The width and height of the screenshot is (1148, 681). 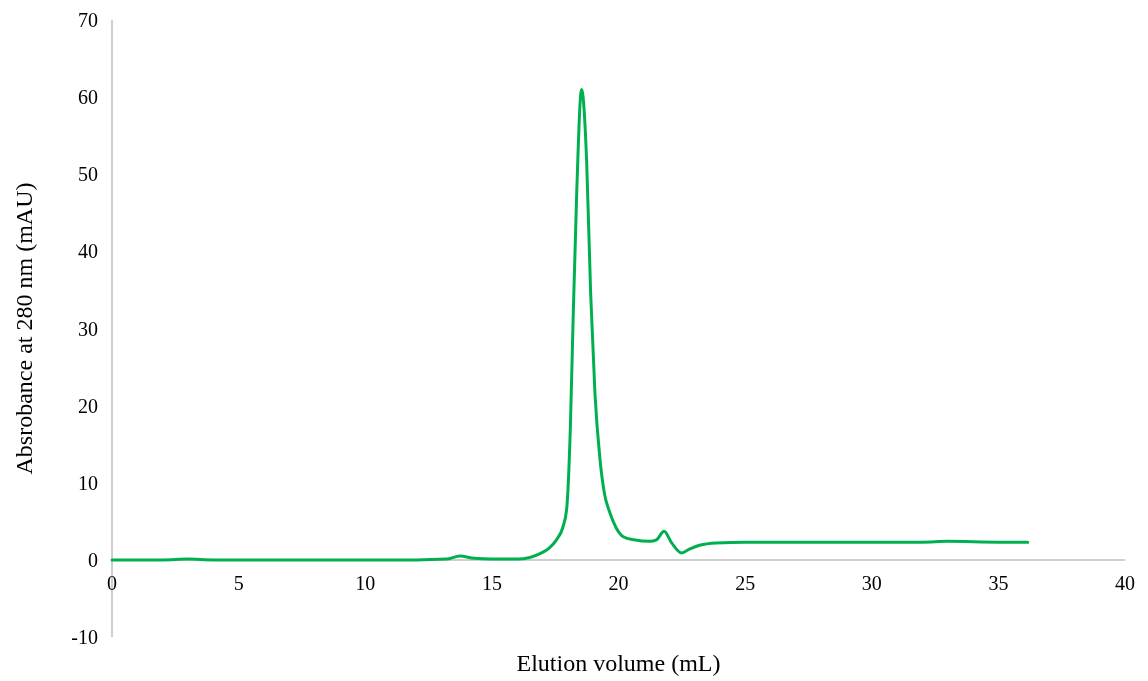 I want to click on y-tick-label: 20, so click(x=88, y=405).